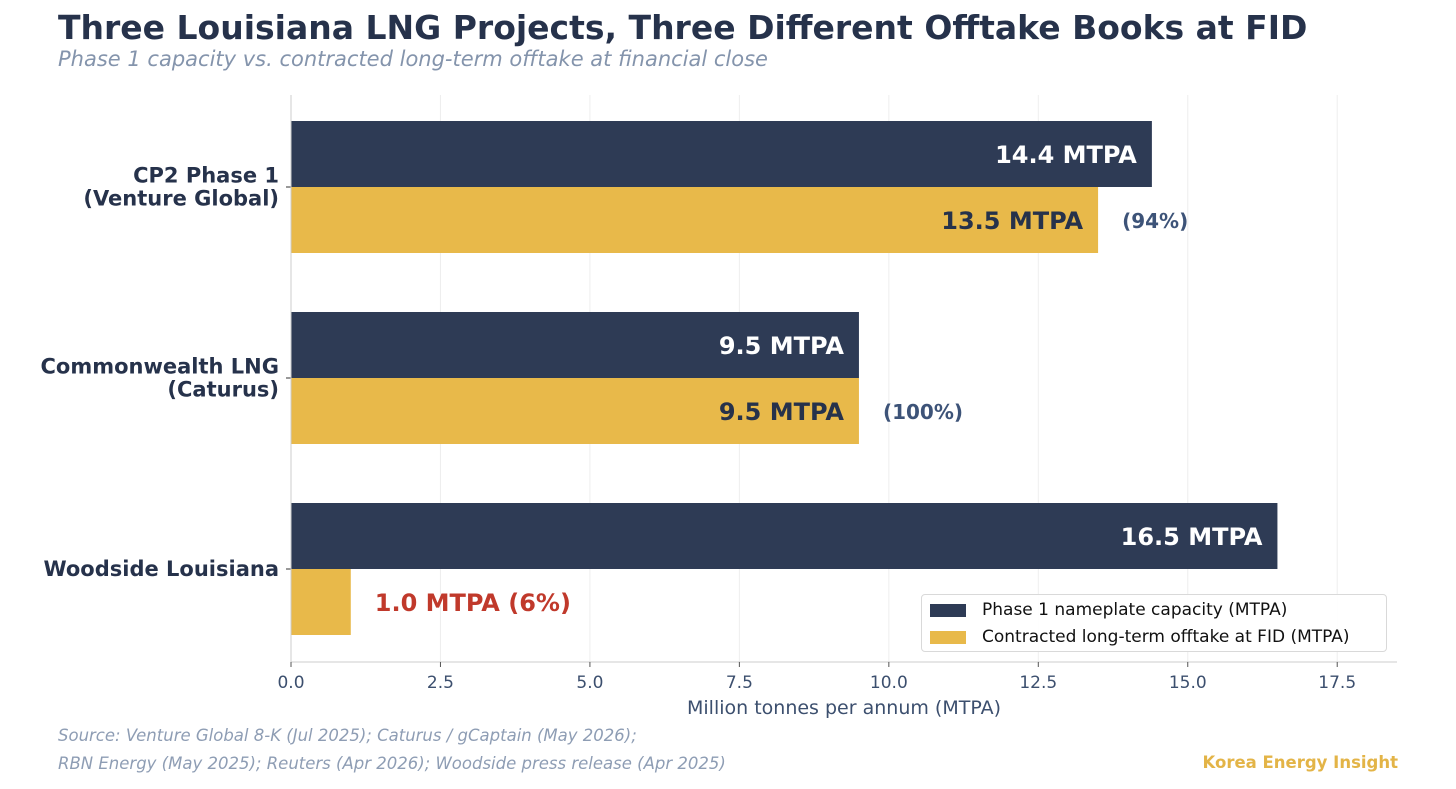 The height and width of the screenshot is (789, 1456). What do you see at coordinates (223, 390) in the screenshot?
I see `category-label-1-1: (Caturus)` at bounding box center [223, 390].